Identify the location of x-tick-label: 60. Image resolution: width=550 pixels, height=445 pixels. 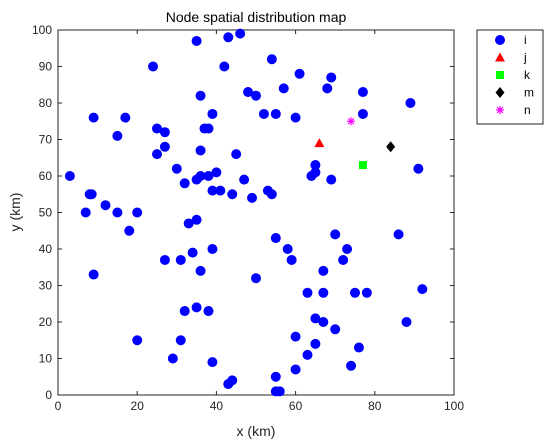
(296, 406).